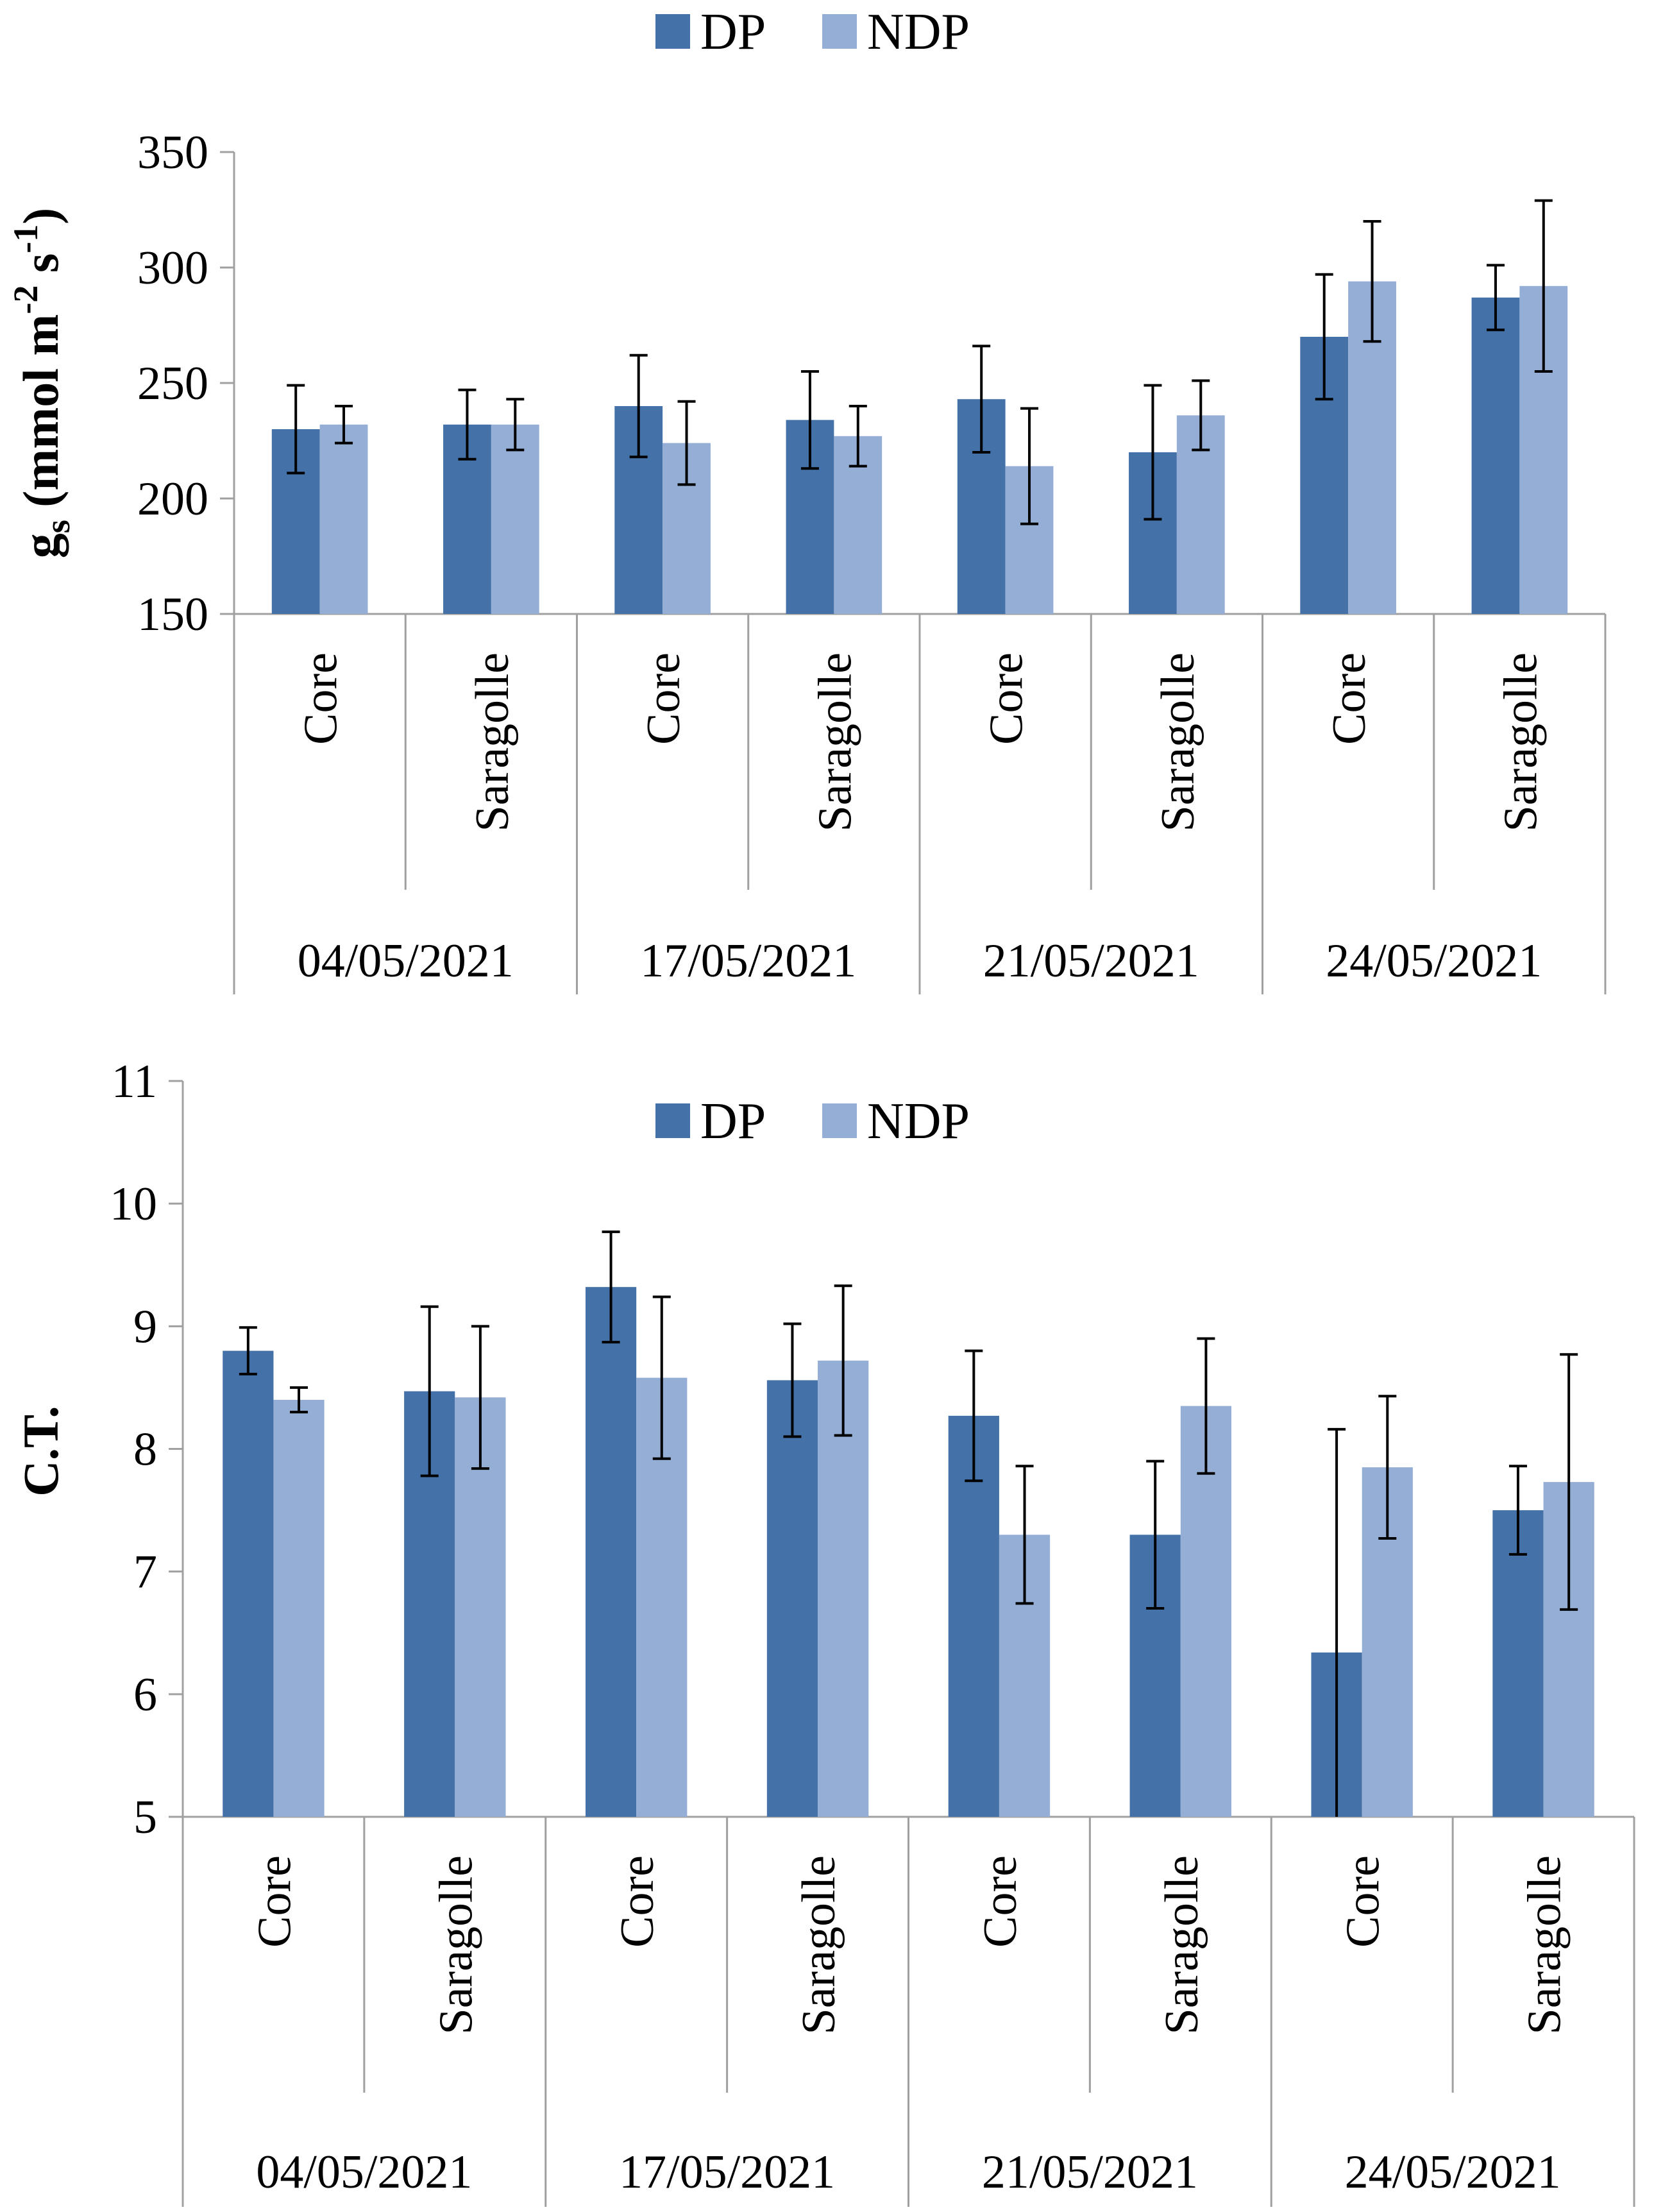 The width and height of the screenshot is (1663, 2212). Describe the element at coordinates (145, 1695) in the screenshot. I see `y-tick-label: 6` at that location.